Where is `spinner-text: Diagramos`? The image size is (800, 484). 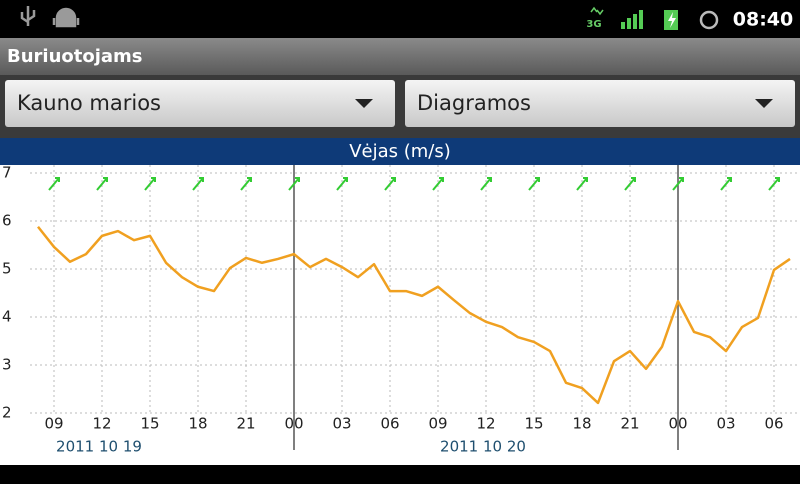 spinner-text: Diagramos is located at coordinates (474, 103).